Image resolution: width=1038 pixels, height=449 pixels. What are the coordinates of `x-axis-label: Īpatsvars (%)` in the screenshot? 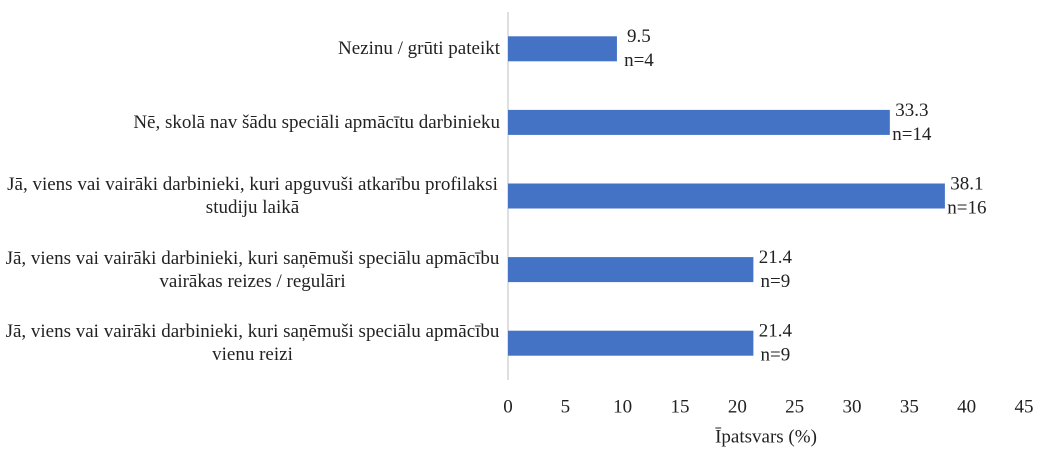 It's located at (766, 436).